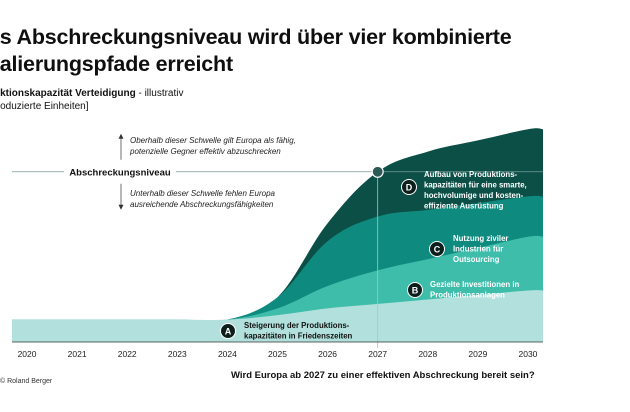  Describe the element at coordinates (277, 354) in the screenshot. I see `x-tick-label: 2025` at that location.